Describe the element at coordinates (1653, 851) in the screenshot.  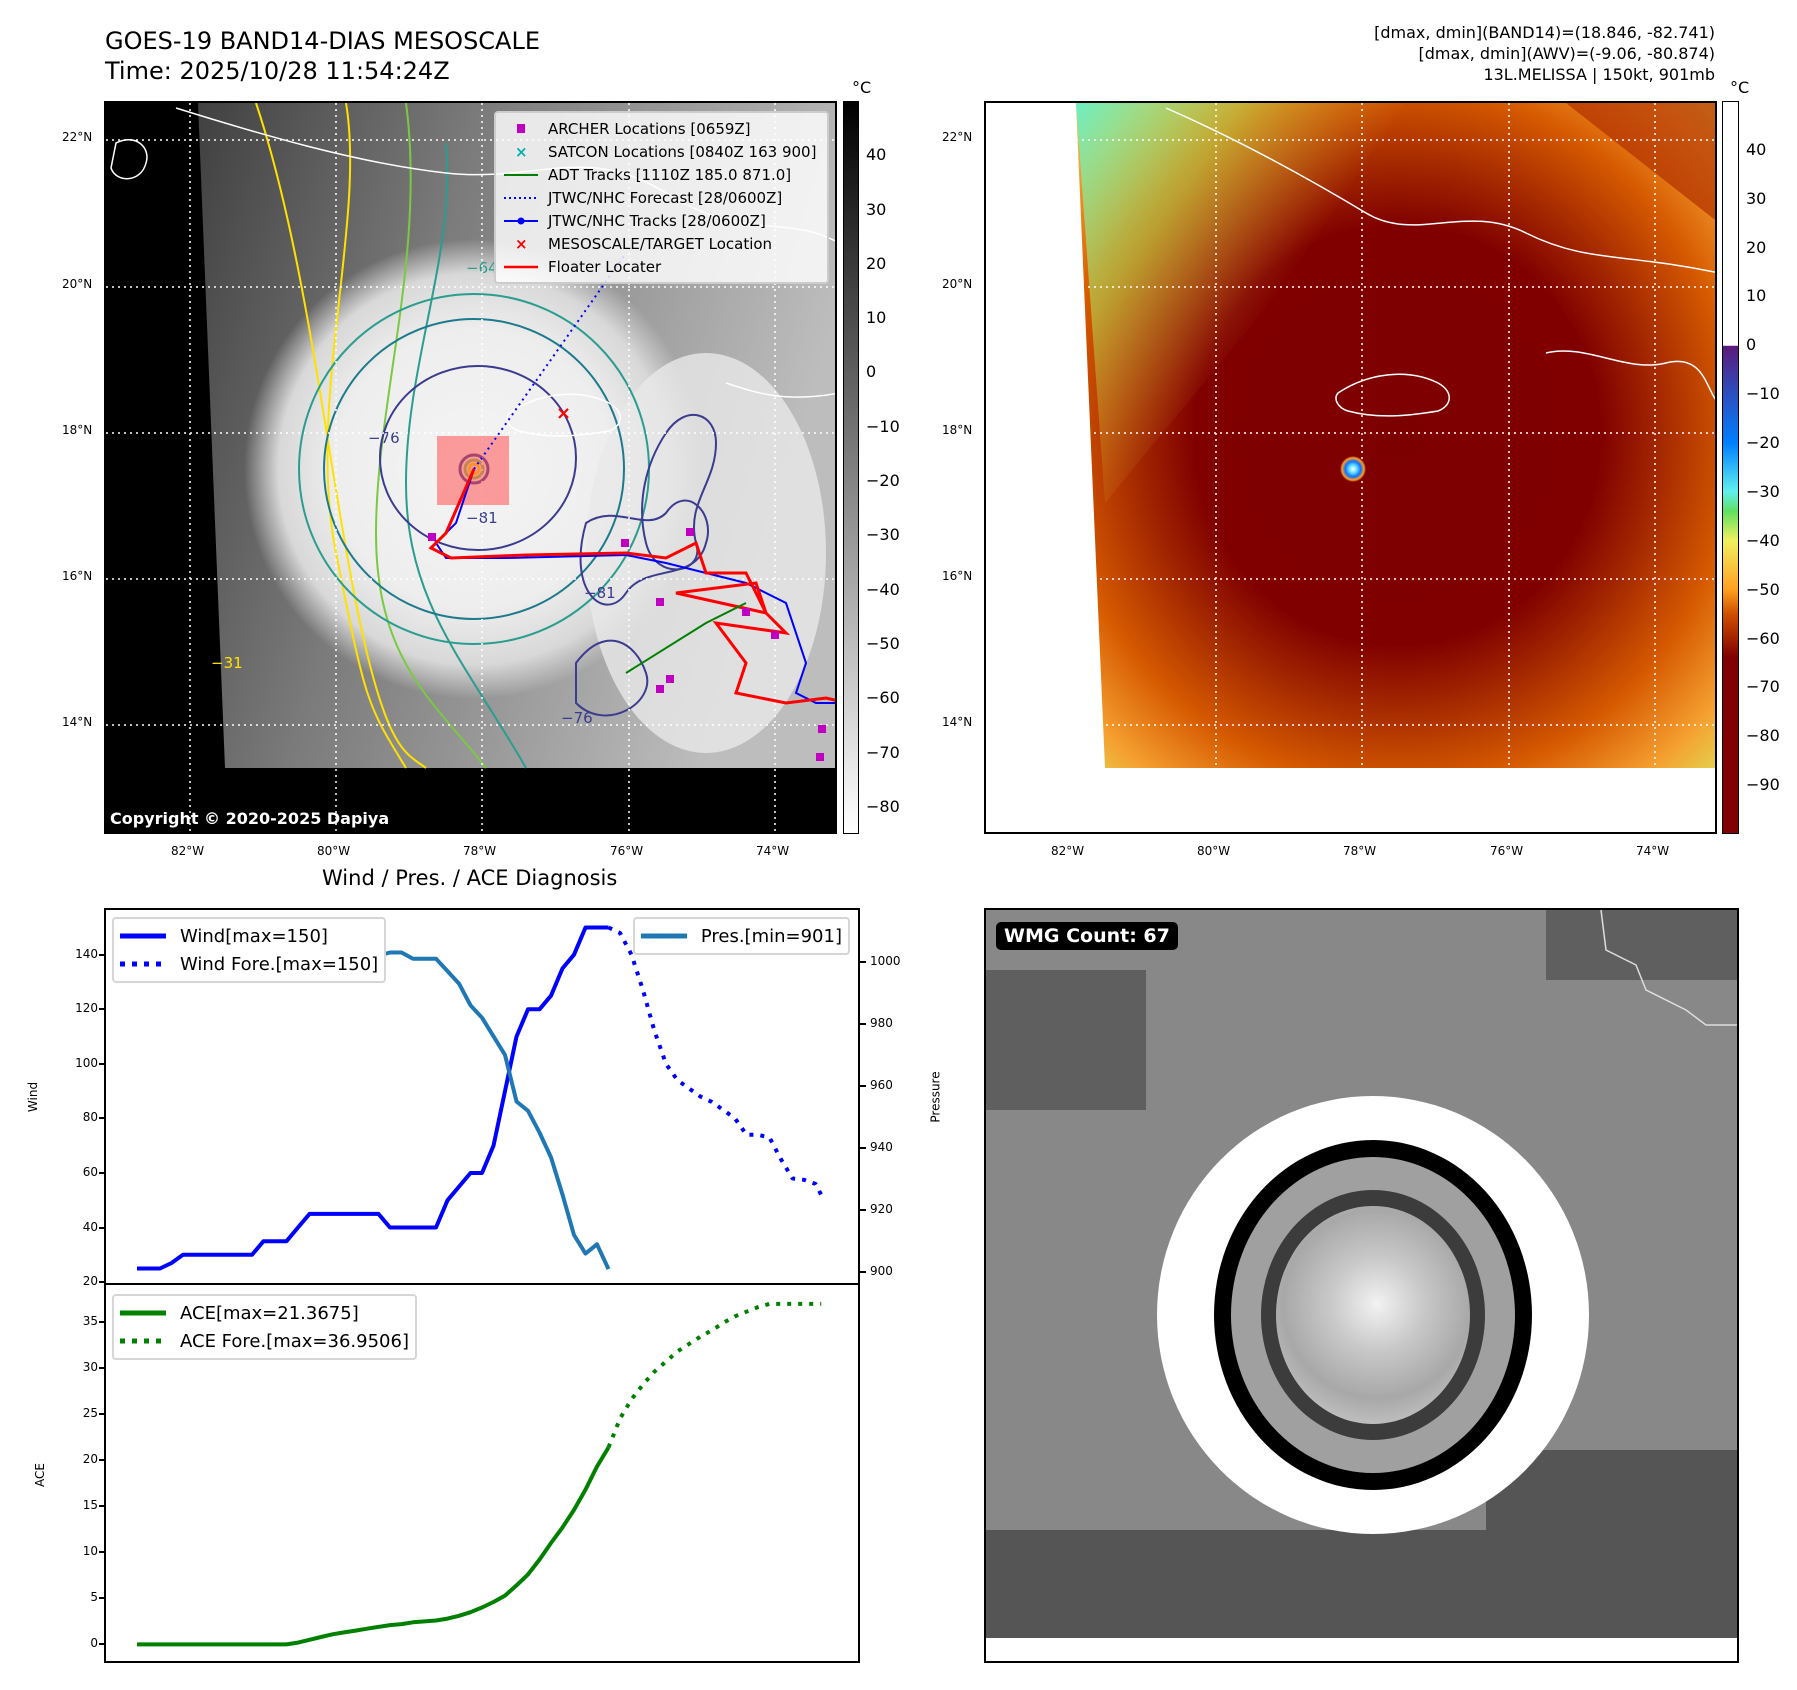
I see `longitude-label: 74°W` at that location.